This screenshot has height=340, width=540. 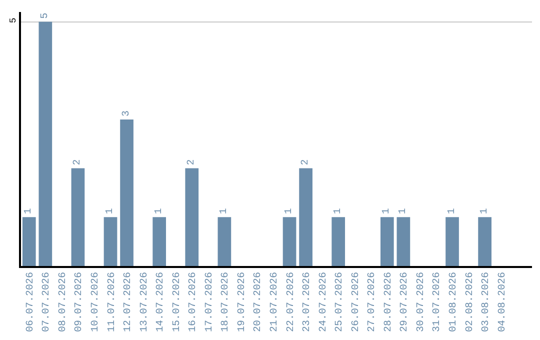 What do you see at coordinates (405, 302) in the screenshot?
I see `x-tick-label: 29.07.2026` at bounding box center [405, 302].